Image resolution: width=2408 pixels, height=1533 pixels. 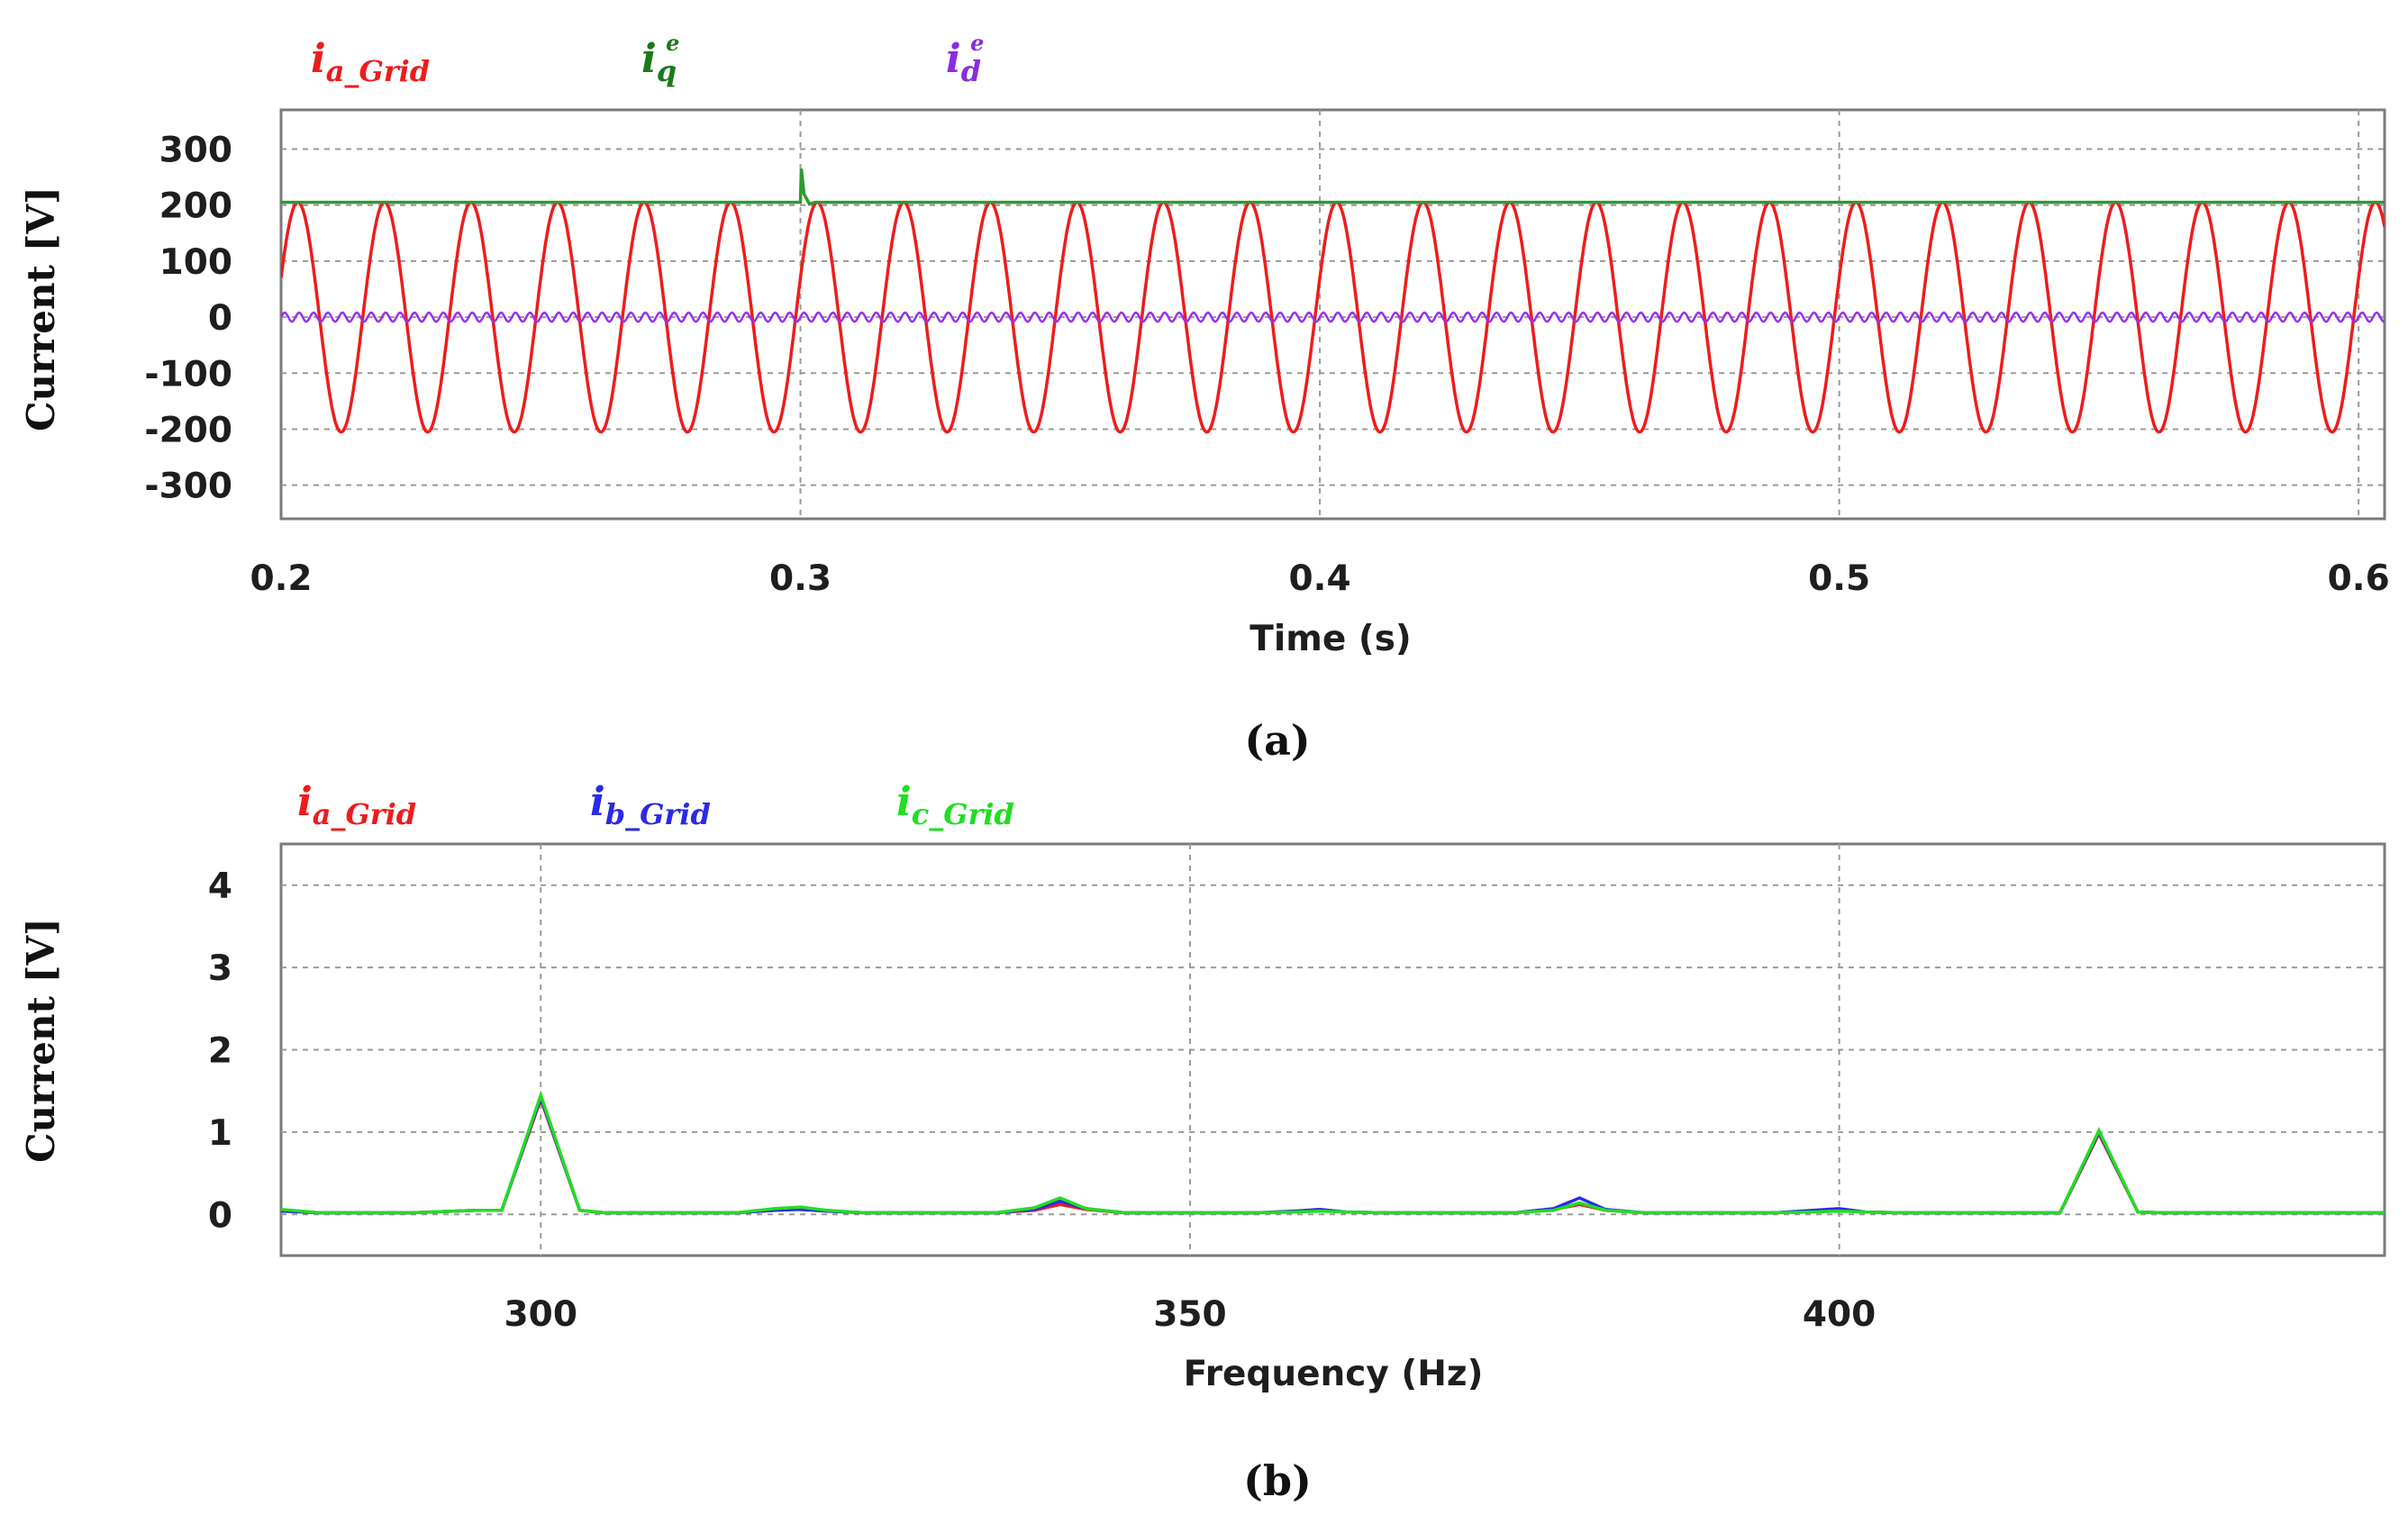 I want to click on y-tick-label: -100, so click(x=188, y=374).